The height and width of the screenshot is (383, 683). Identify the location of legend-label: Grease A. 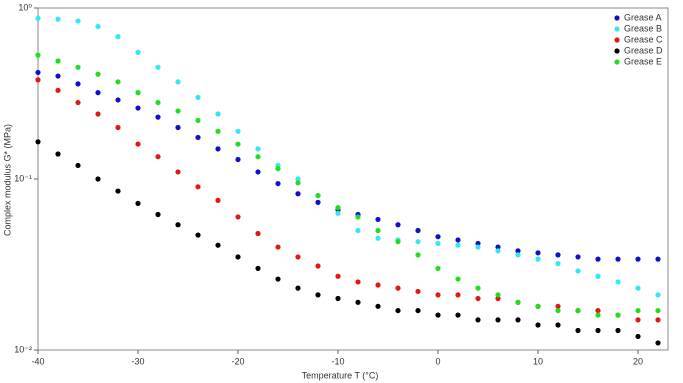
(643, 17).